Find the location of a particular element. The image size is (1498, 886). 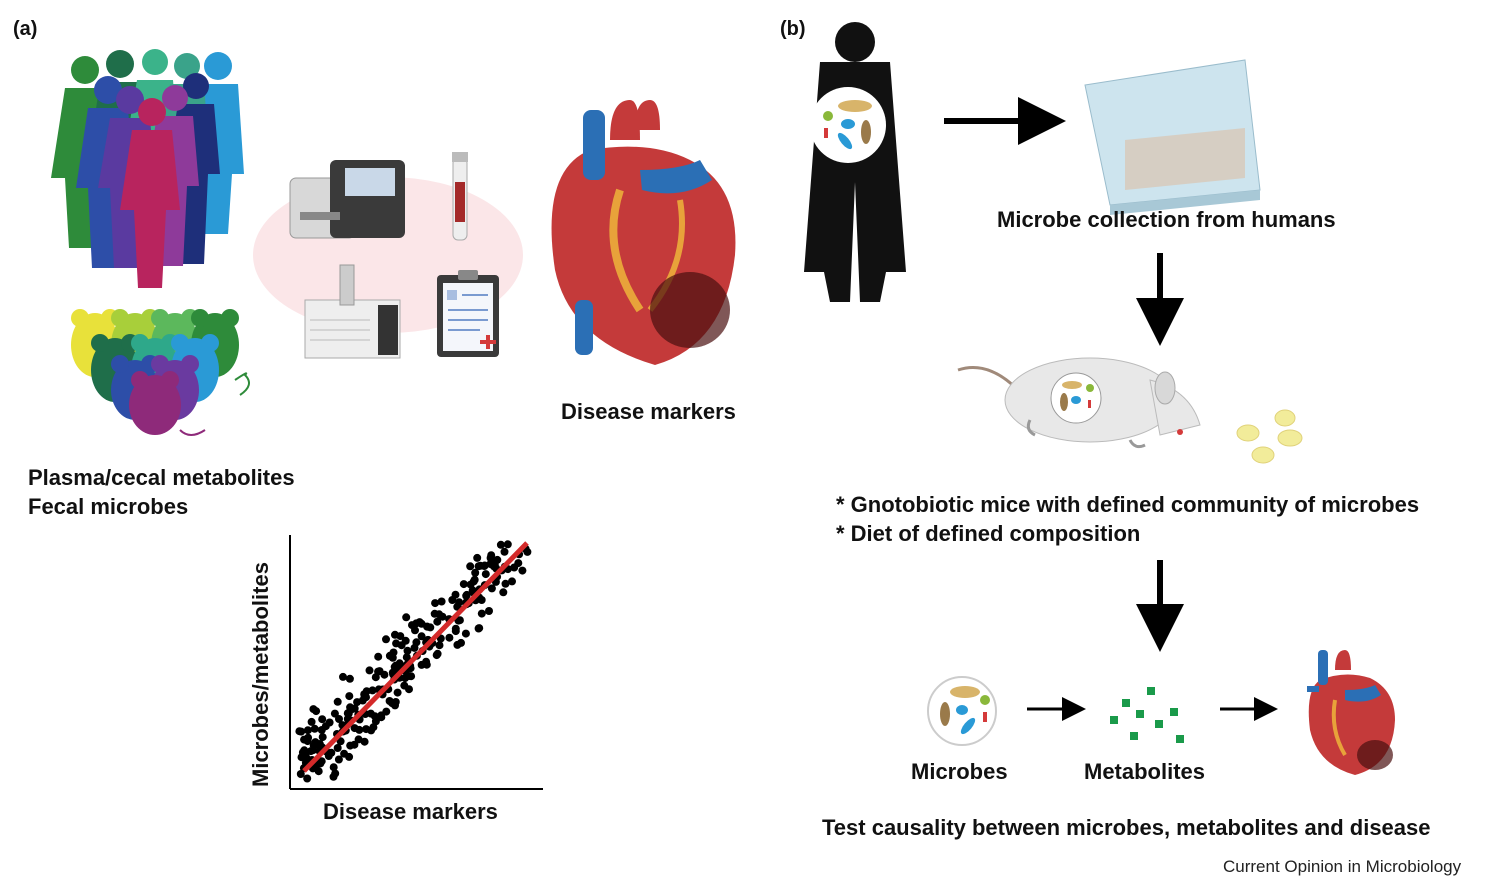

population-caption: Plasma/cecal metabolites Fecal microbes is located at coordinates (161, 492).